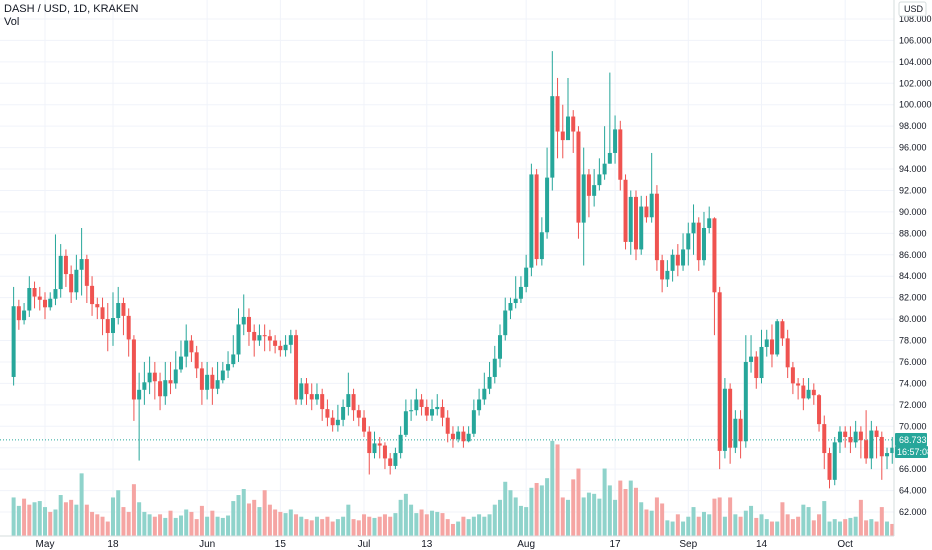 The image size is (932, 550). What do you see at coordinates (913, 276) in the screenshot?
I see `price-tick-label: 84.000` at bounding box center [913, 276].